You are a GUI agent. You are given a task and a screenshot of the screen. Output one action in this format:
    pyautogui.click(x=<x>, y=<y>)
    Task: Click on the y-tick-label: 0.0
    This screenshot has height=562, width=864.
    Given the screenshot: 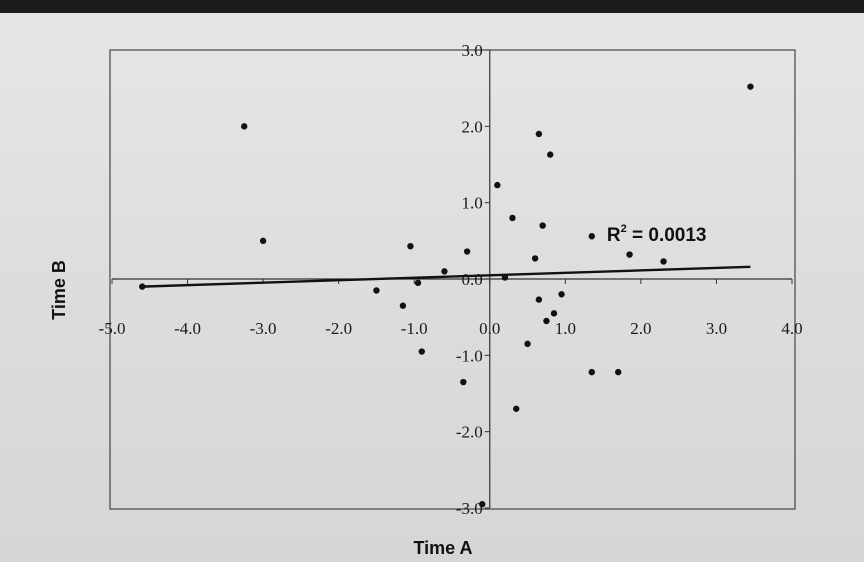 What is the action you would take?
    pyautogui.click(x=472, y=279)
    